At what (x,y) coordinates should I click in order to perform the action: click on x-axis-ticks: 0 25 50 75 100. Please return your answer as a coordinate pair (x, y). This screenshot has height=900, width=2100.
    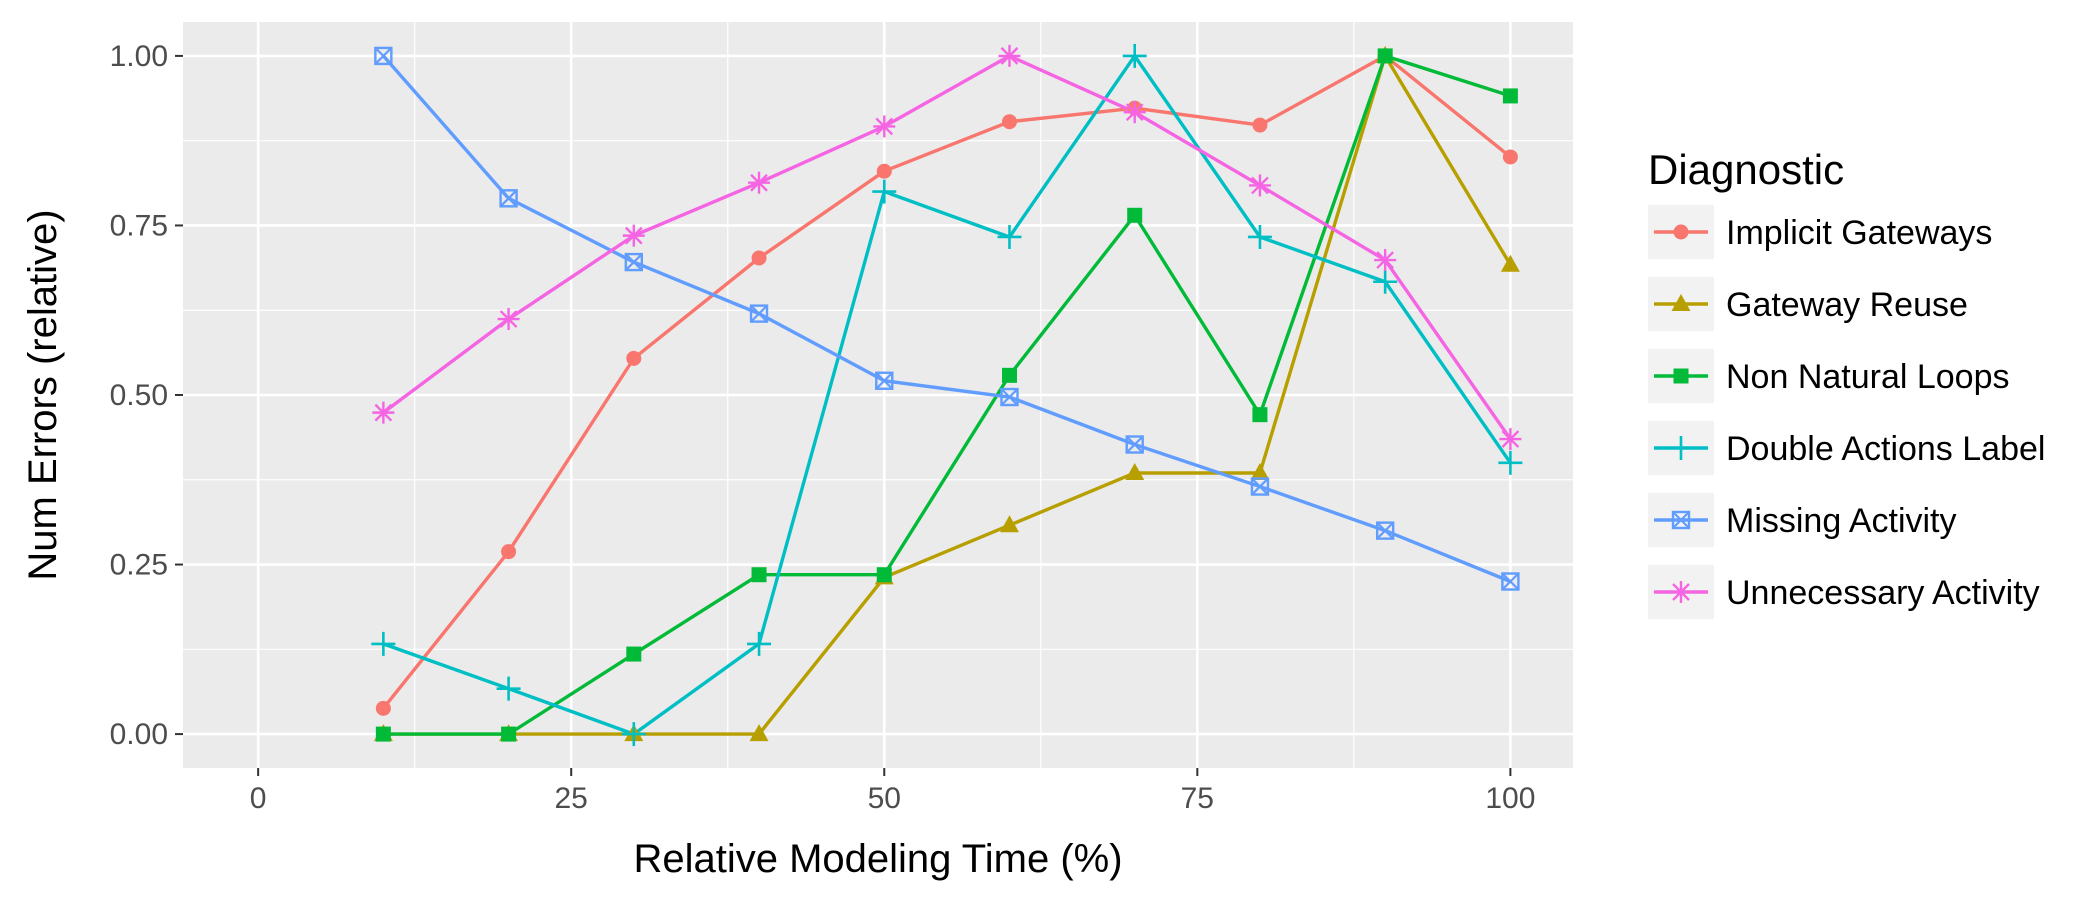
    Looking at the image, I should click on (892, 791).